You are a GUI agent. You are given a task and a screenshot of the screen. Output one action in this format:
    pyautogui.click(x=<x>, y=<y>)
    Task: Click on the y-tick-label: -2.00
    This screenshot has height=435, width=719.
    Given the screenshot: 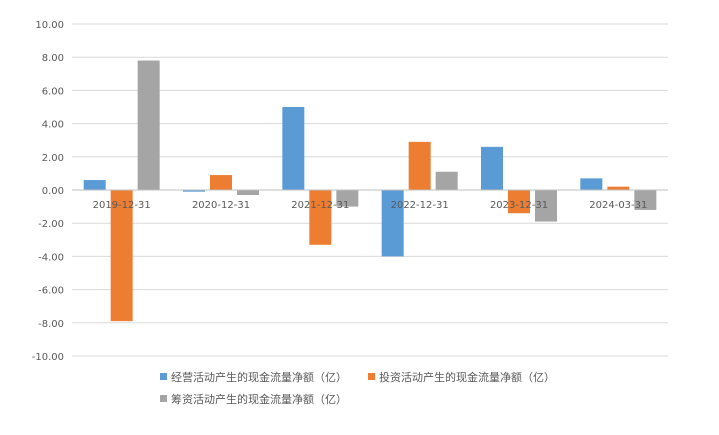 What is the action you would take?
    pyautogui.click(x=51, y=224)
    